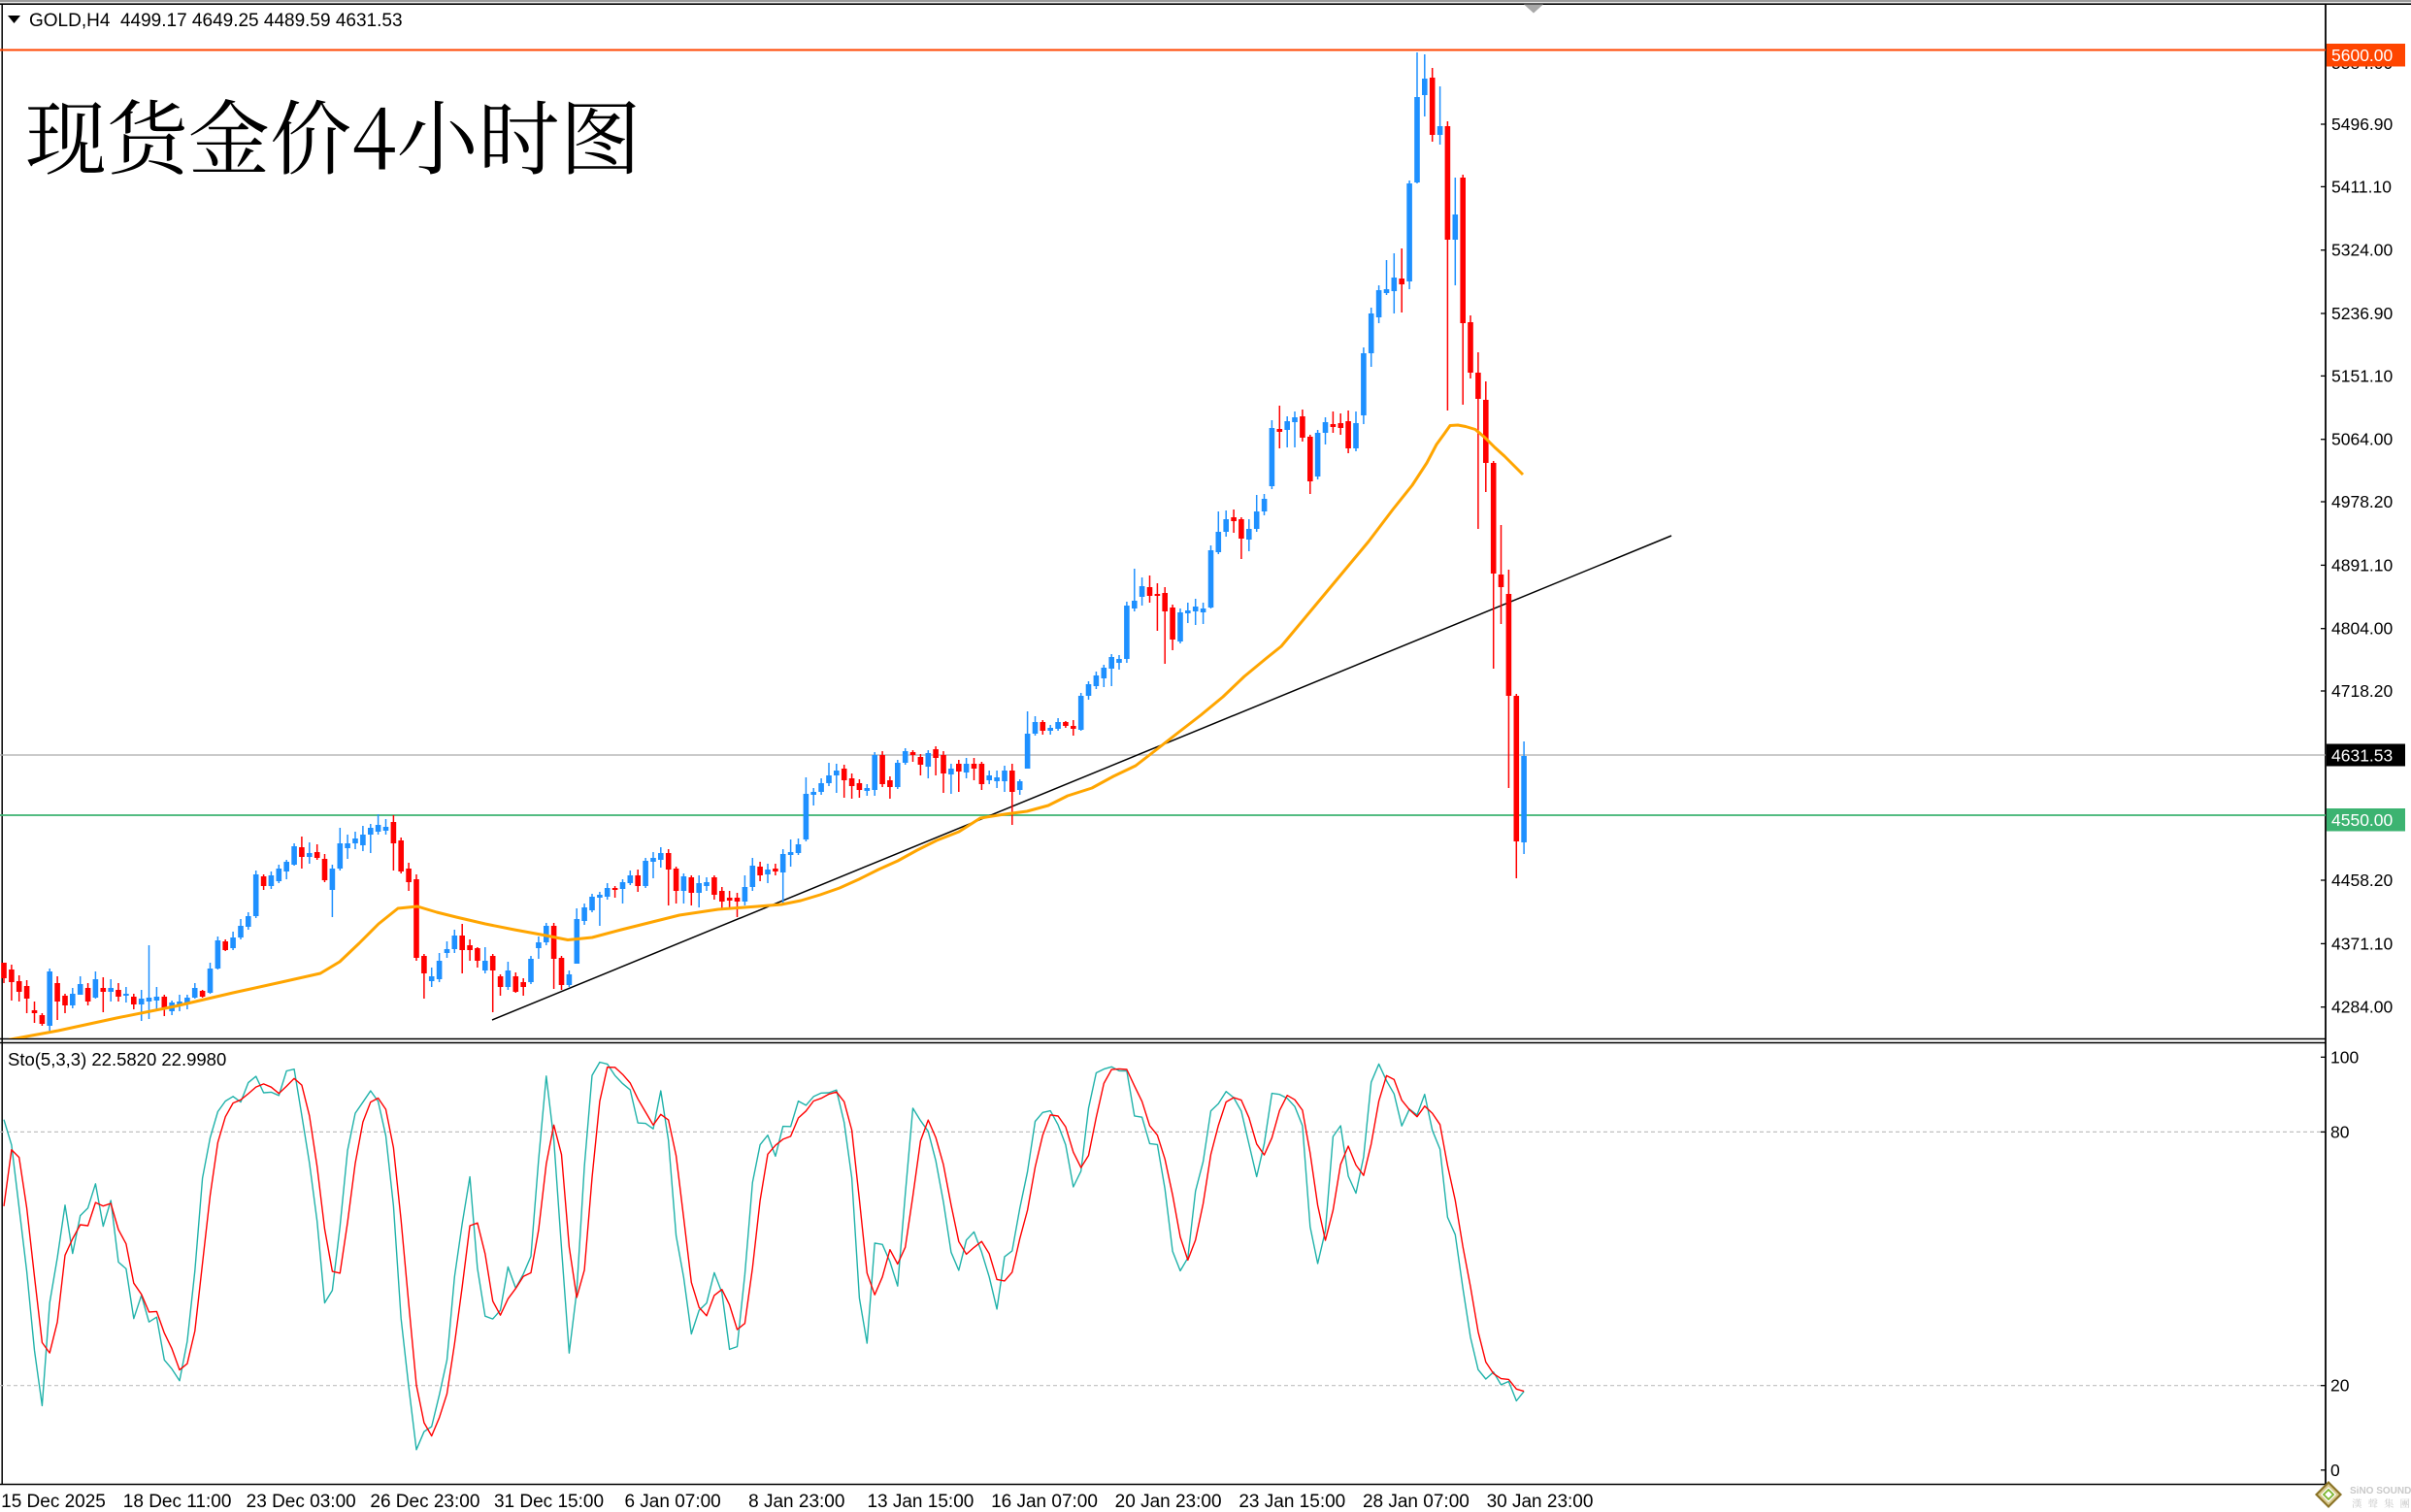  Describe the element at coordinates (301, 1502) in the screenshot. I see `svg-text: 23 Dec 03:00` at that location.